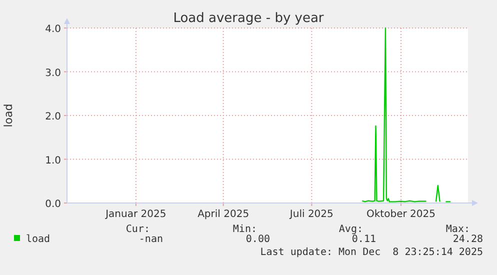 Image resolution: width=497 pixels, height=275 pixels. Describe the element at coordinates (467, 239) in the screenshot. I see `text: 24.28` at that location.